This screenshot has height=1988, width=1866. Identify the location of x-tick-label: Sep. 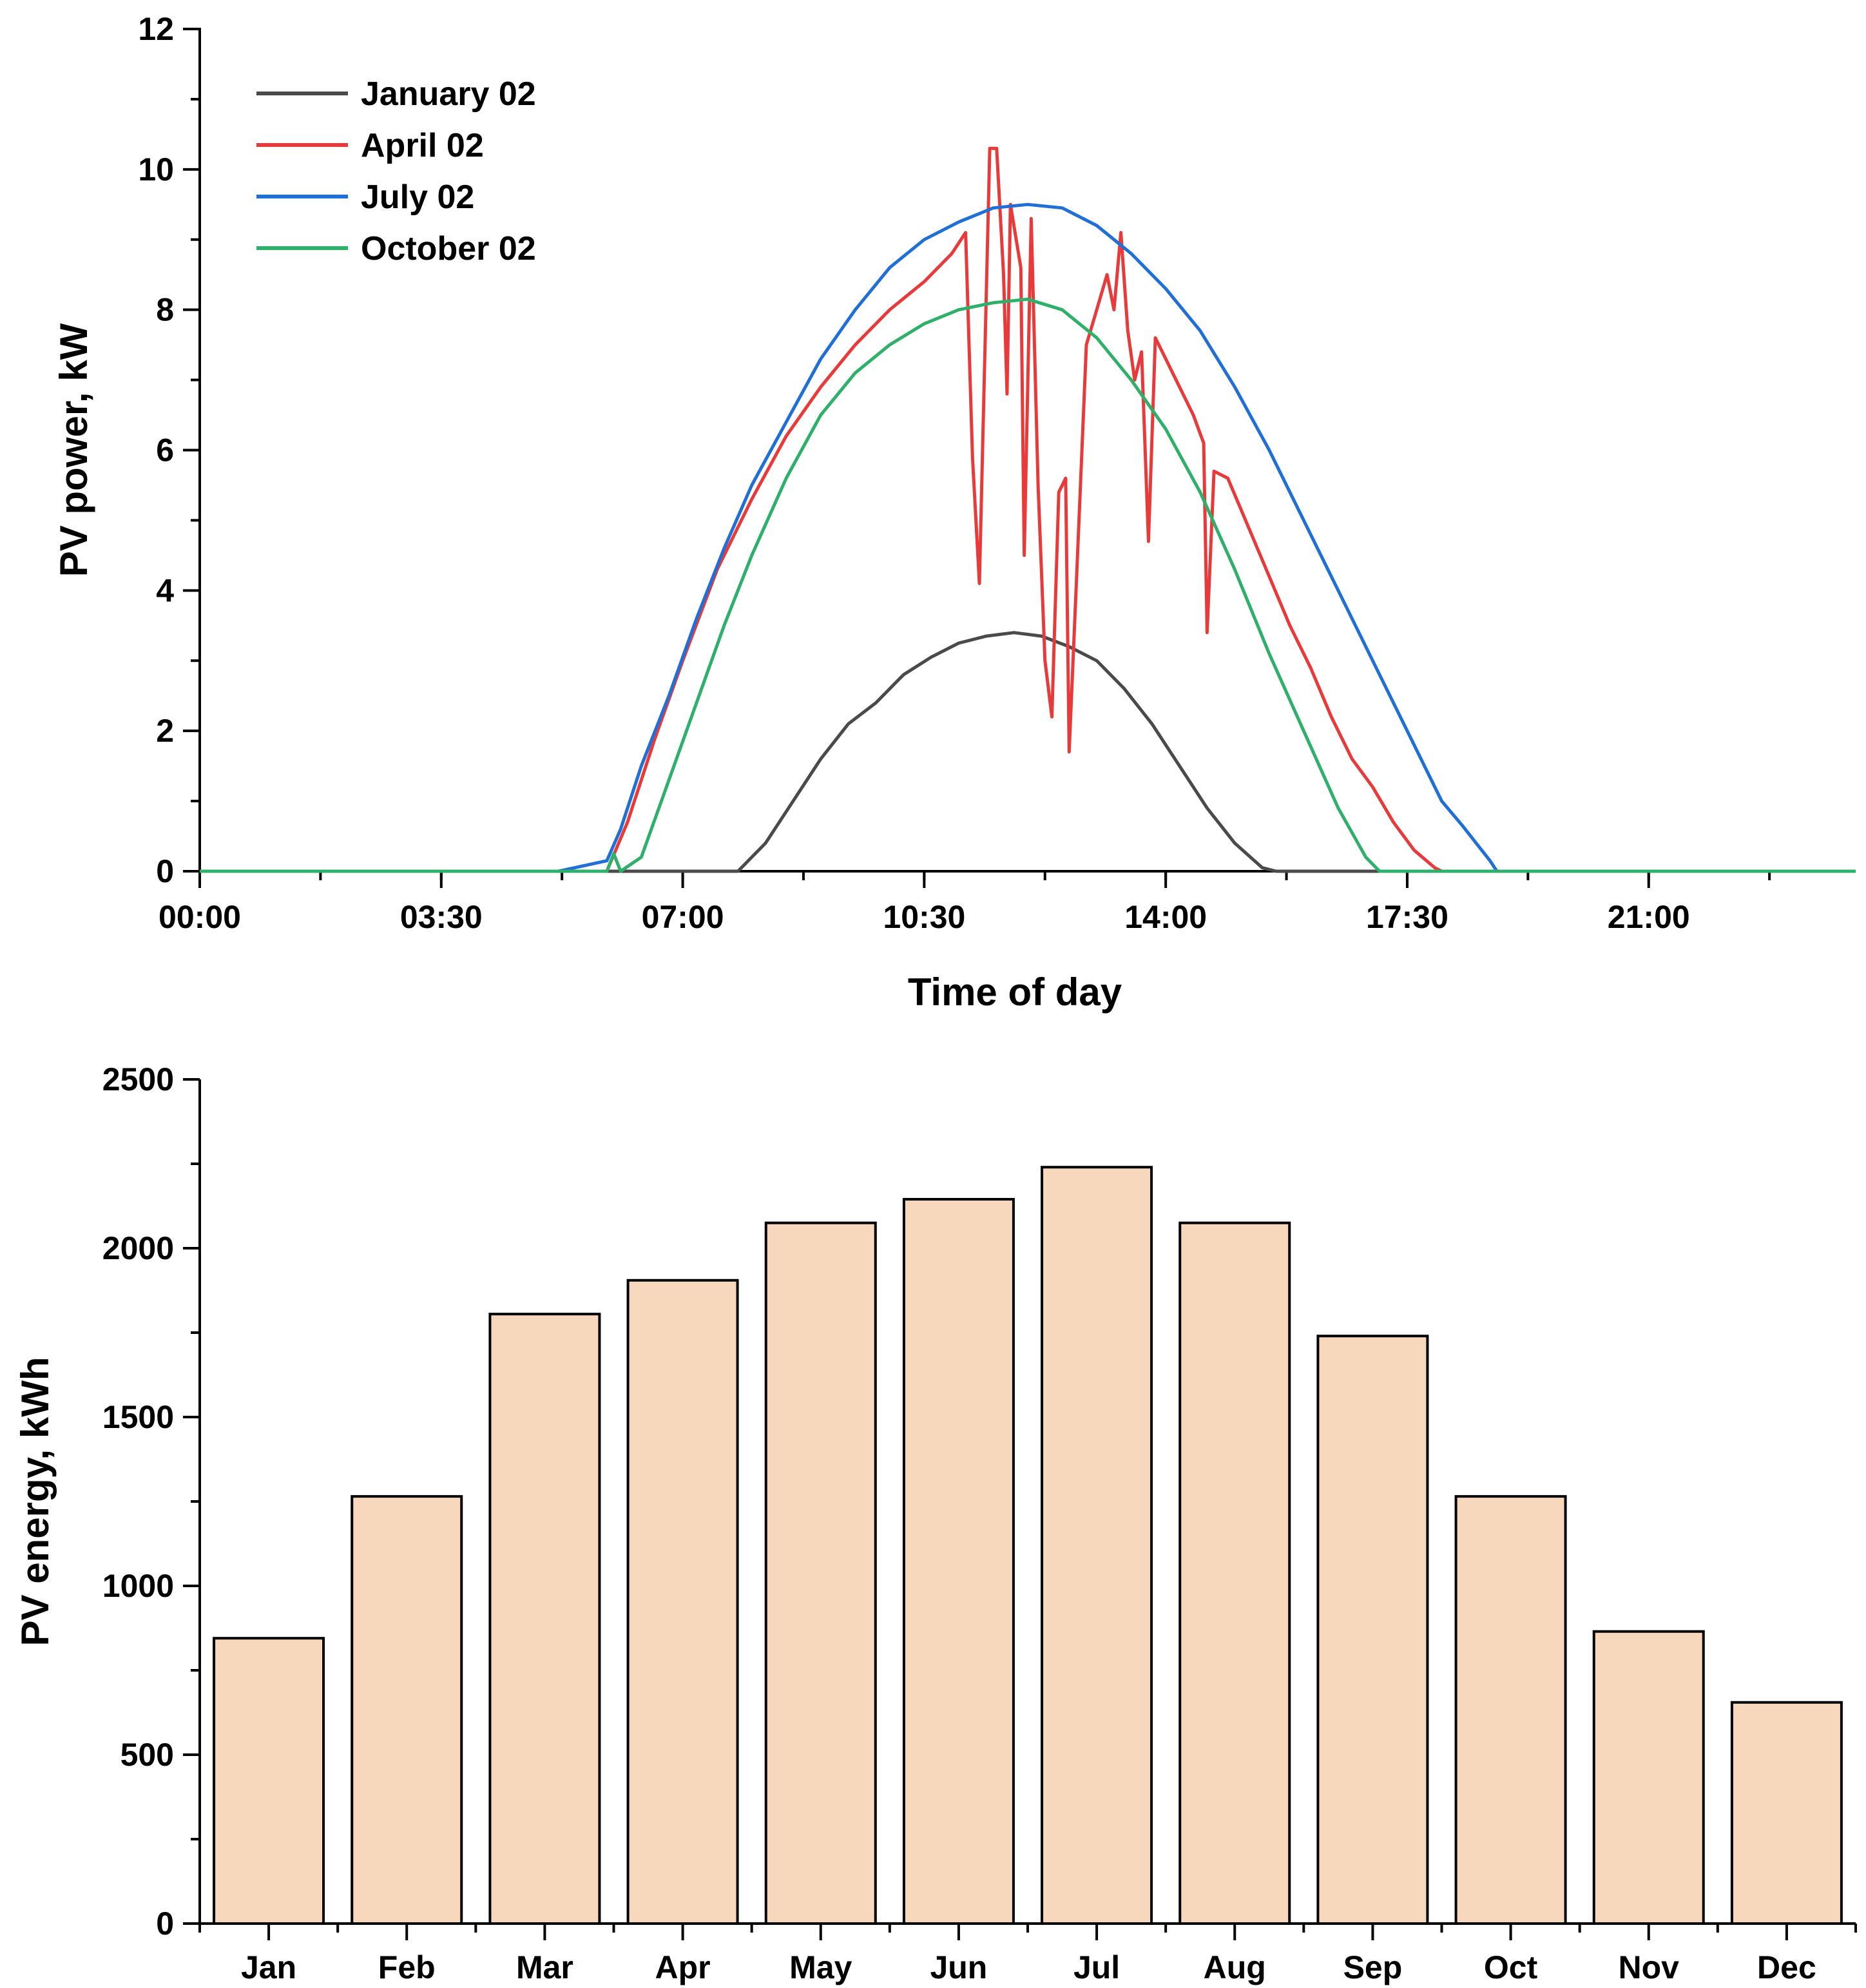
(1373, 1967).